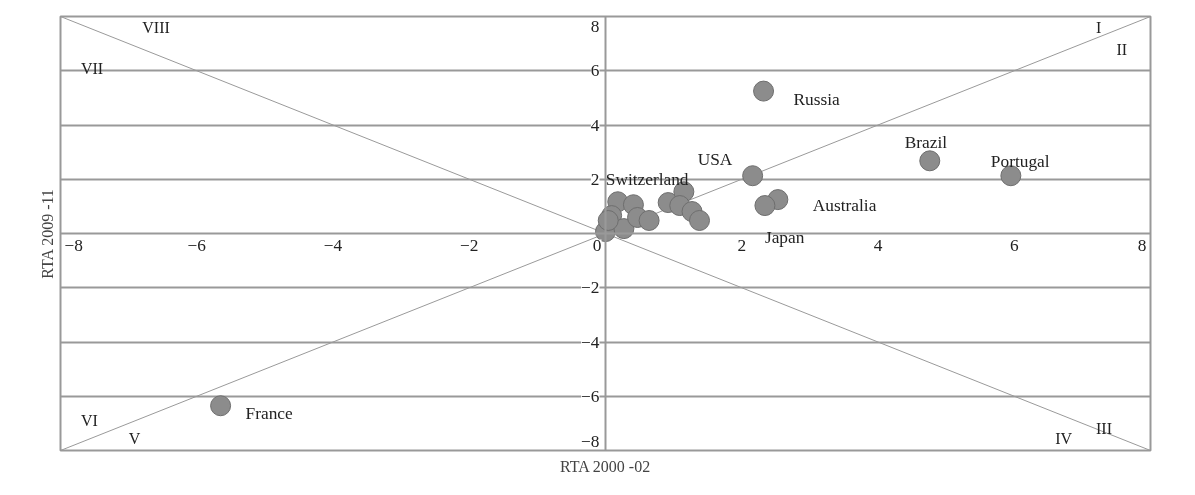  What do you see at coordinates (1014, 245) in the screenshot?
I see `x-tick-label: 6` at bounding box center [1014, 245].